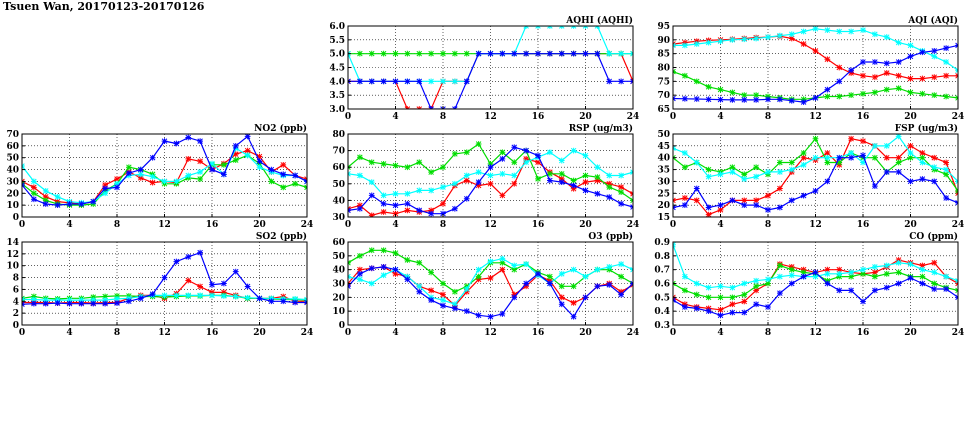 Image resolution: width=975 pixels, height=447 pixels. I want to click on y-tick-label: 75, so click(663, 82).